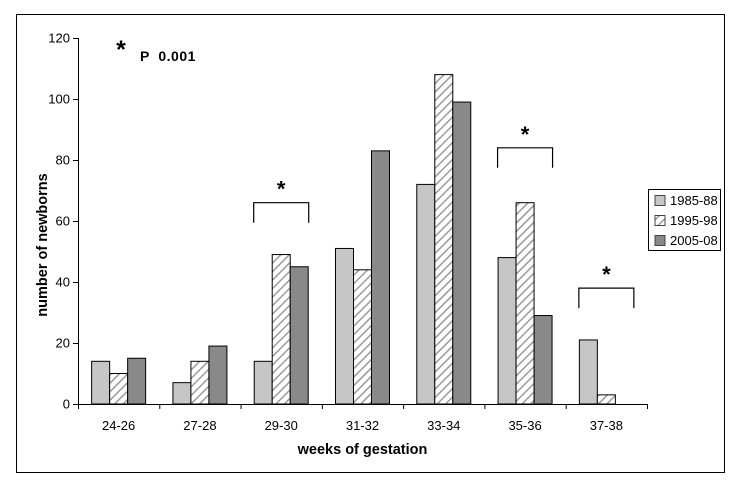 Image resolution: width=740 pixels, height=490 pixels. Describe the element at coordinates (59, 38) in the screenshot. I see `y-axis-tick-label: 120` at that location.